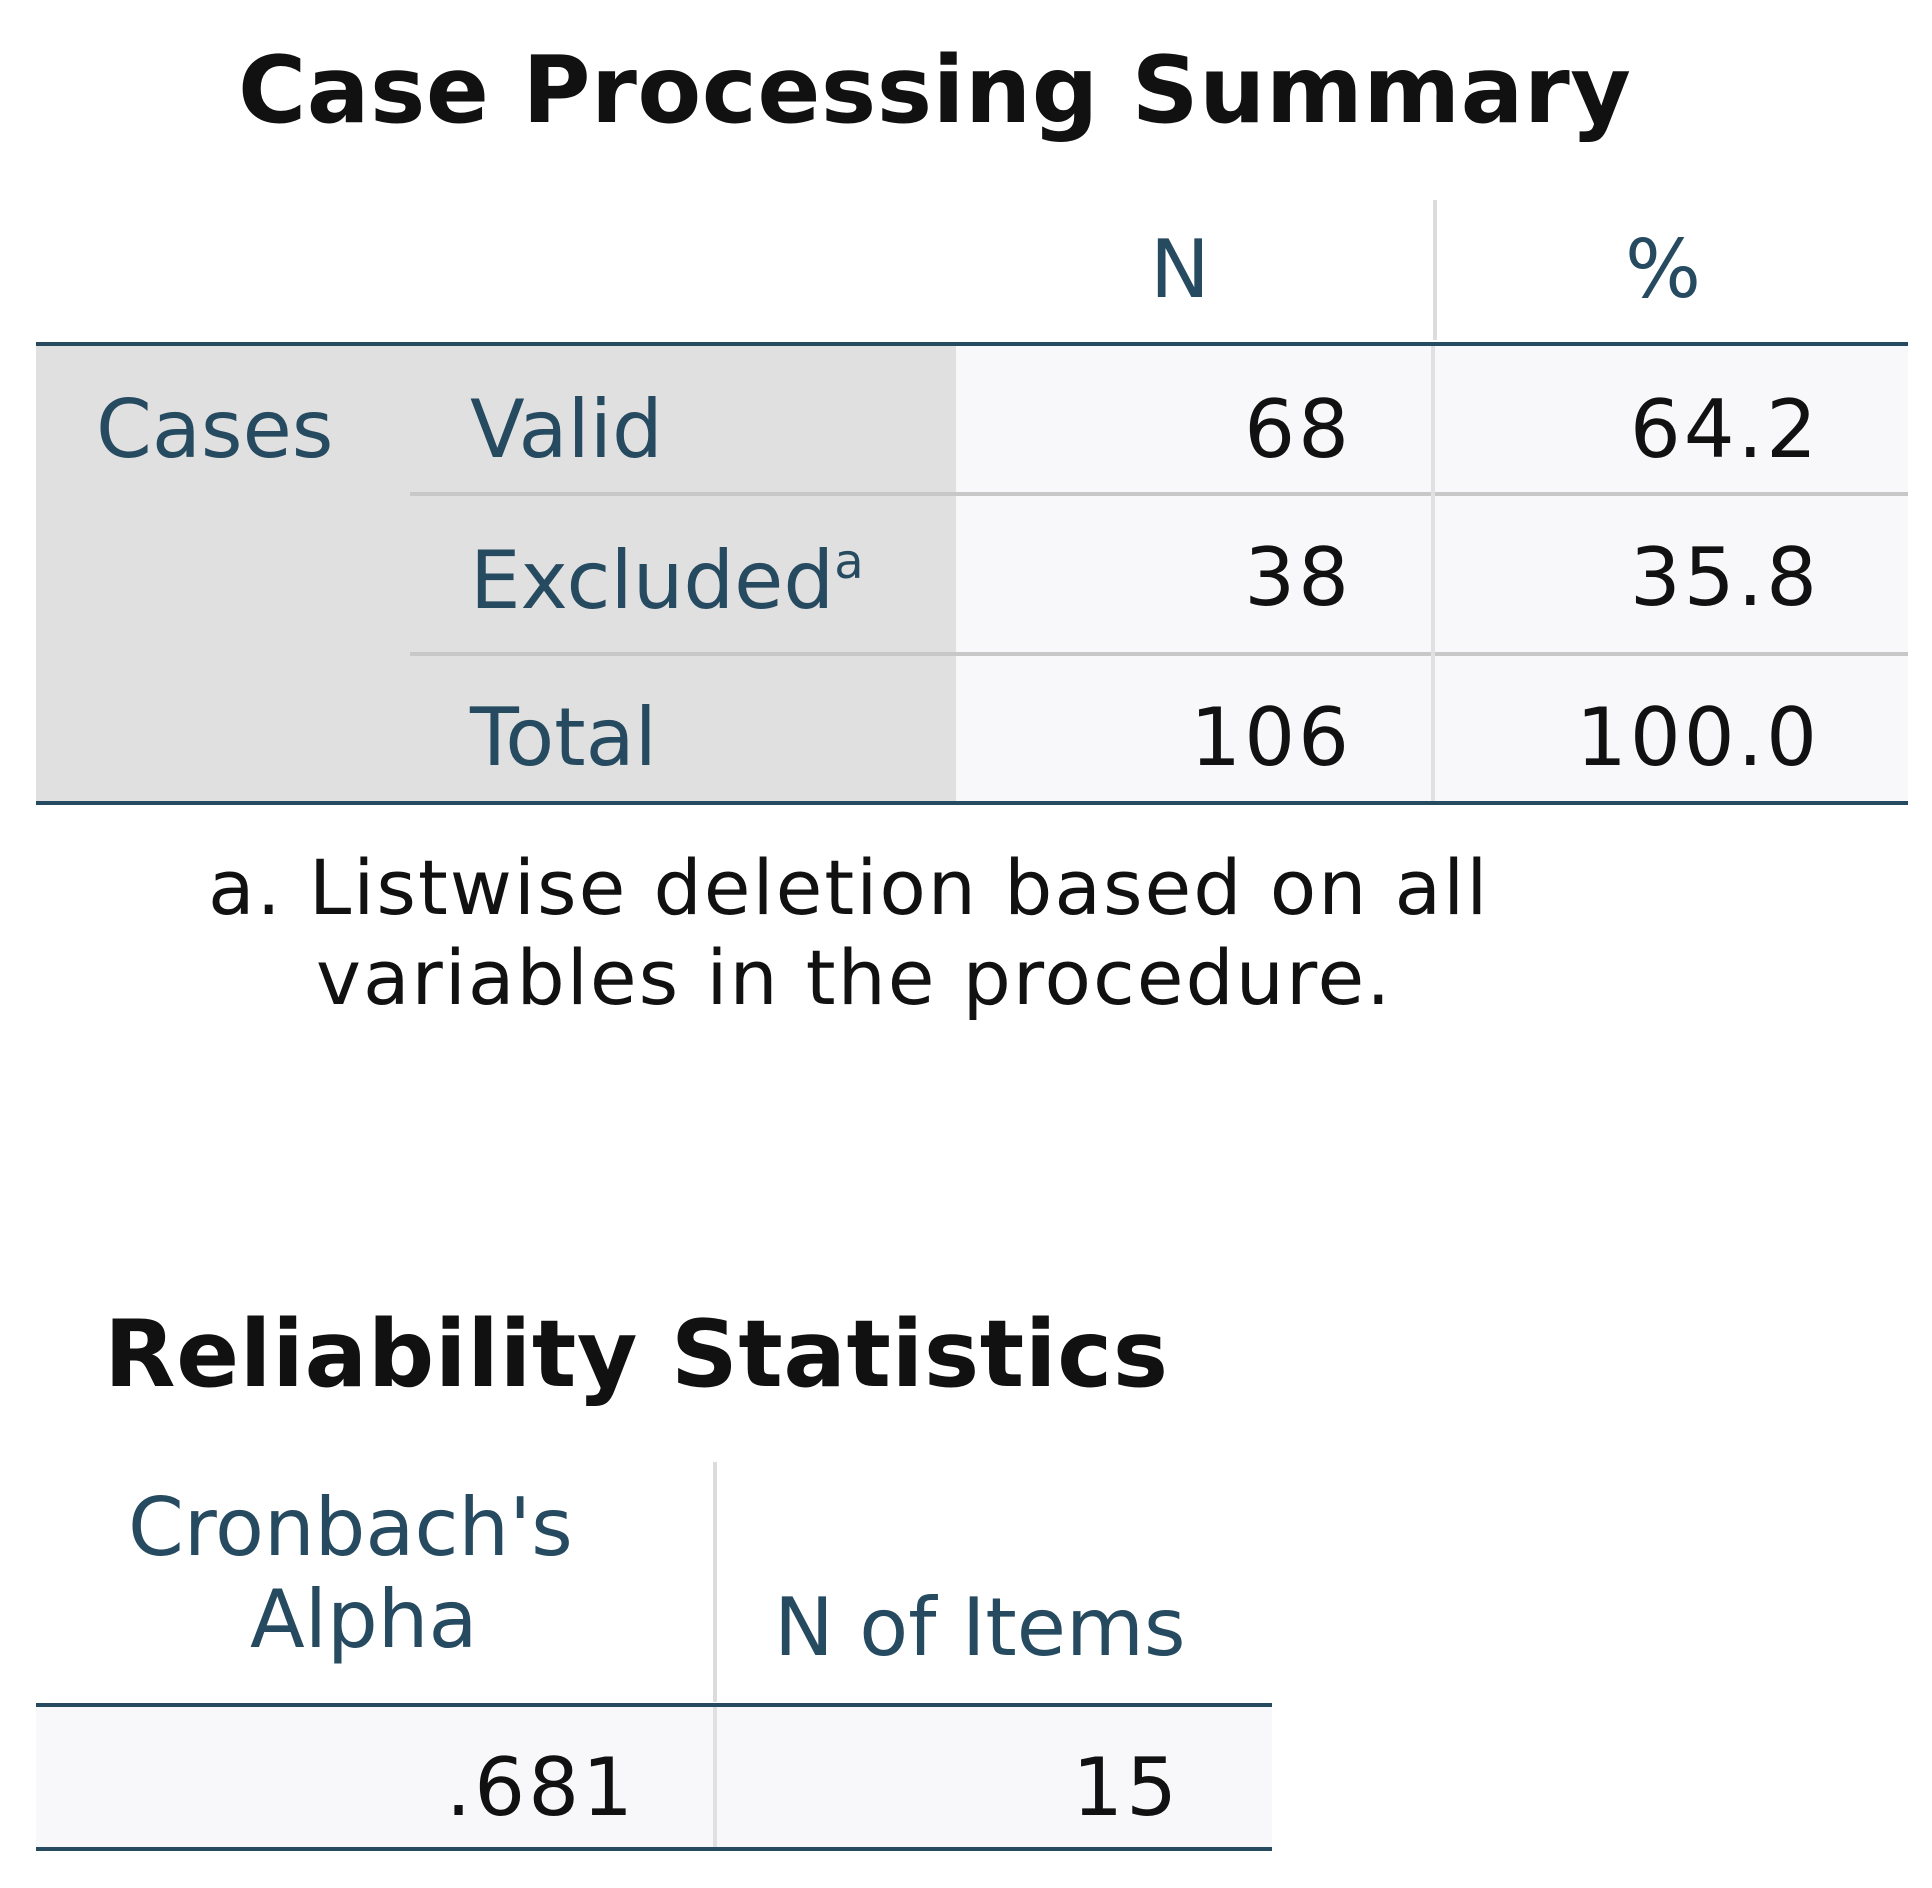 This screenshot has width=1932, height=1888. What do you see at coordinates (849, 562) in the screenshot?
I see `footnote-marker: a` at bounding box center [849, 562].